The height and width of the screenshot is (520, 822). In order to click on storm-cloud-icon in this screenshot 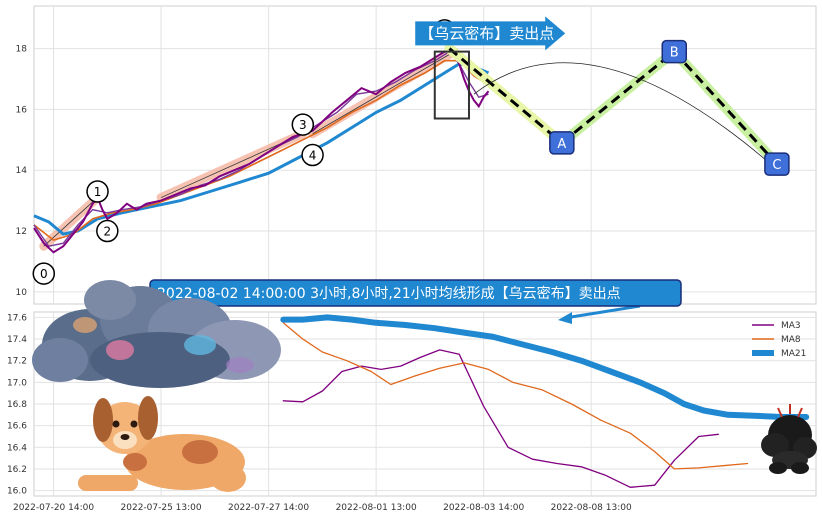, I will do `click(156, 334)`.